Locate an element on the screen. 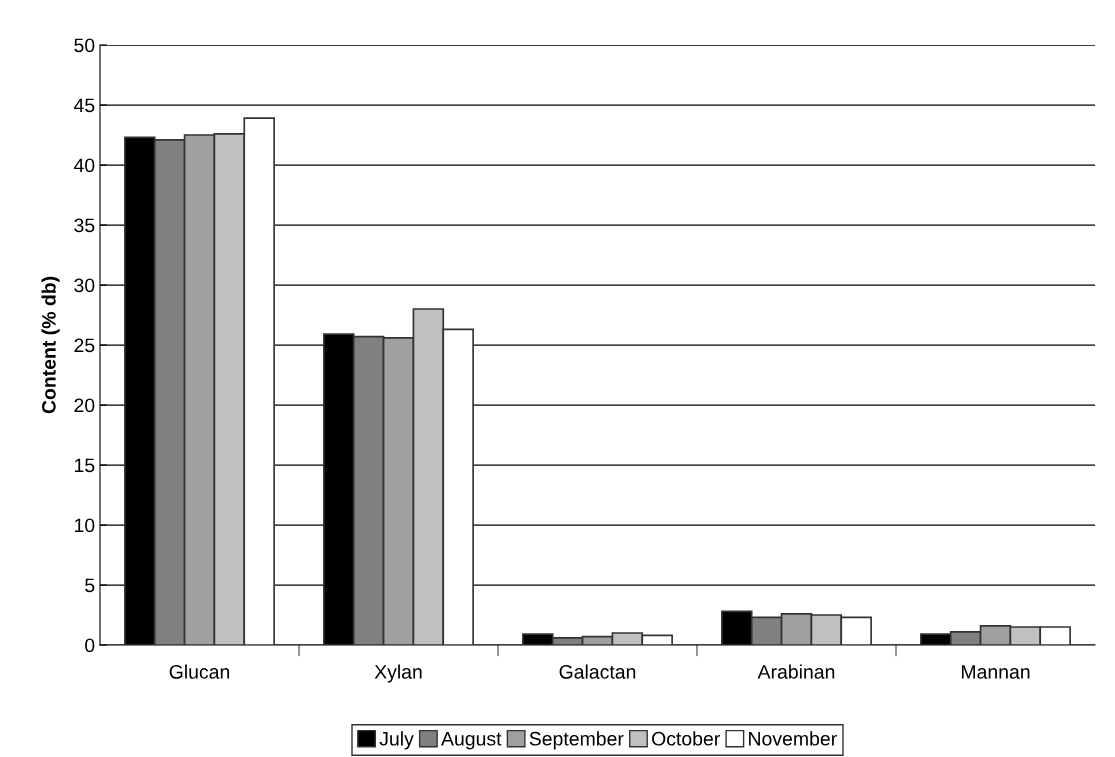  y-tick-label: 0 is located at coordinates (90, 645).